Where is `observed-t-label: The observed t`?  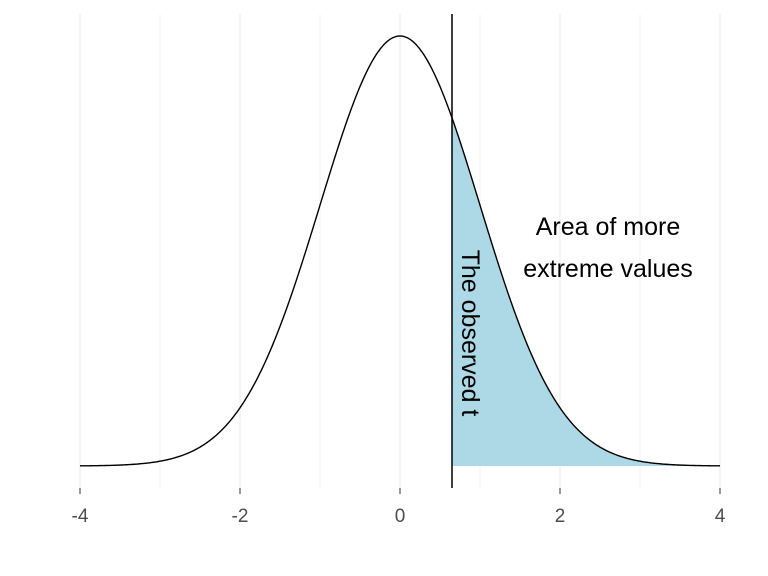 observed-t-label: The observed t is located at coordinates (470, 333).